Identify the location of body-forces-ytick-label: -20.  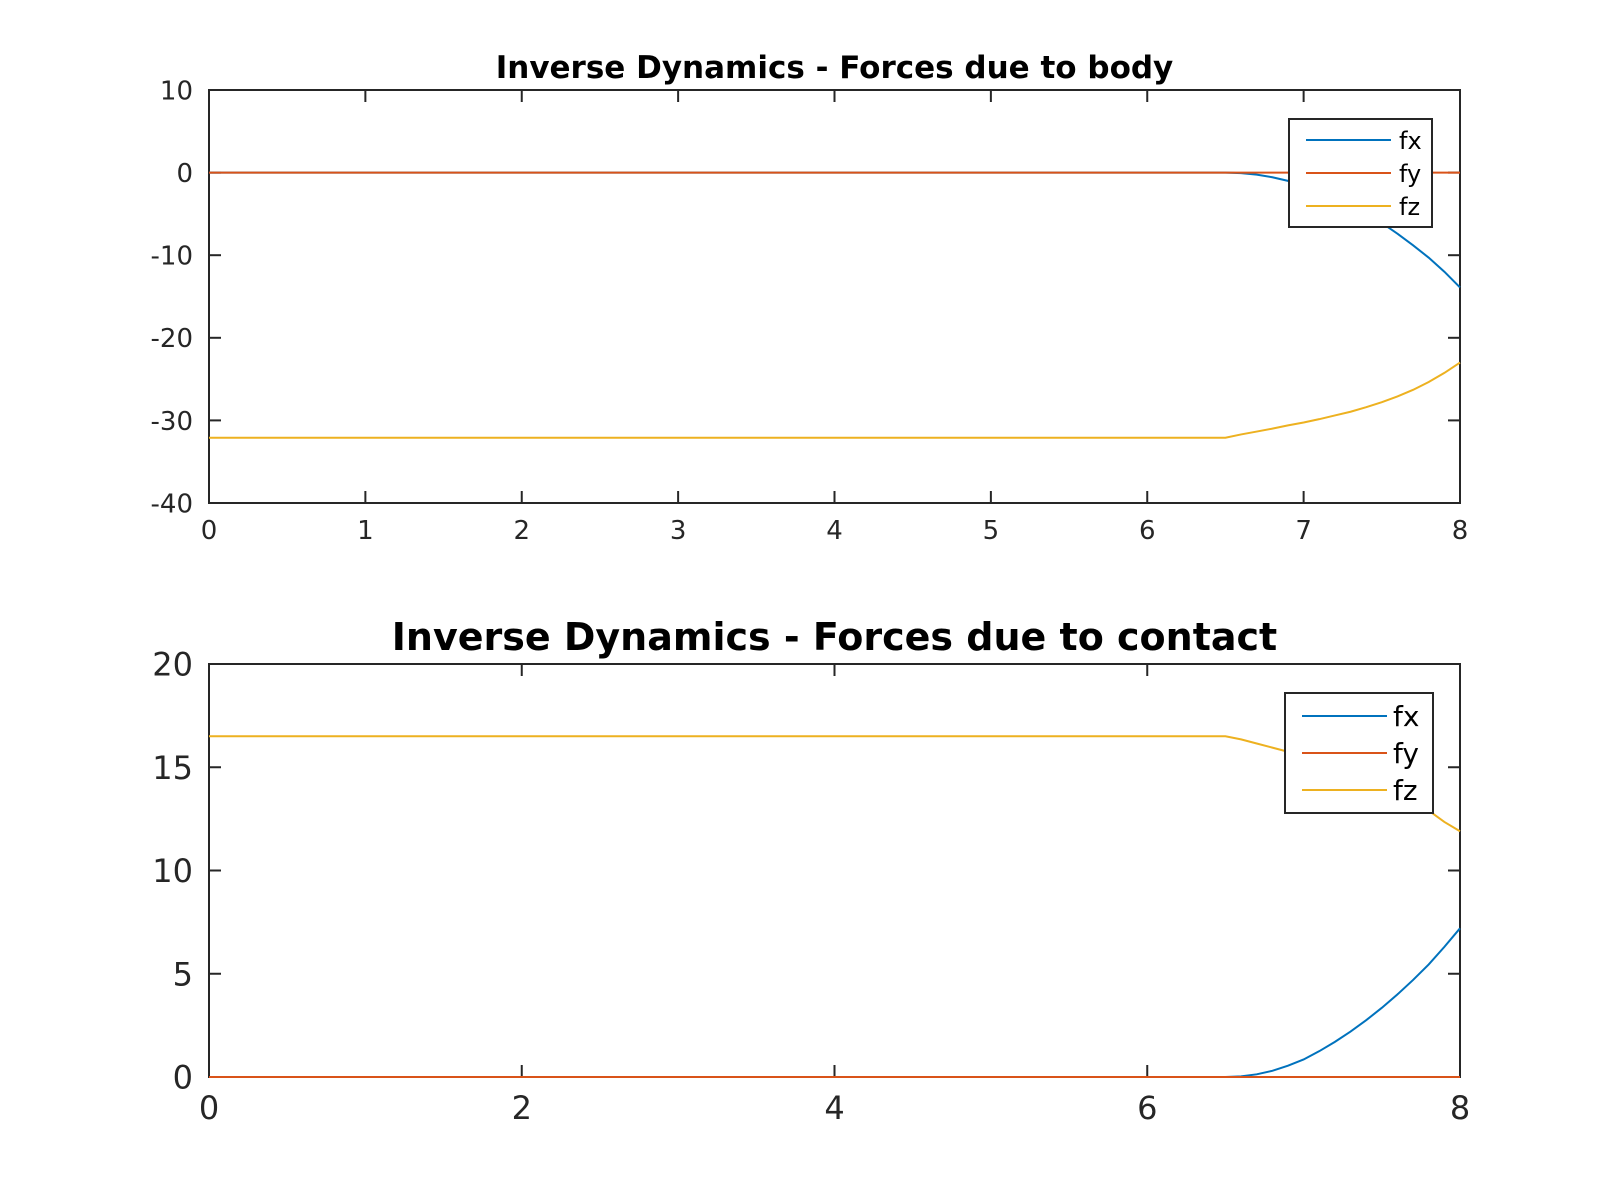
(172, 339).